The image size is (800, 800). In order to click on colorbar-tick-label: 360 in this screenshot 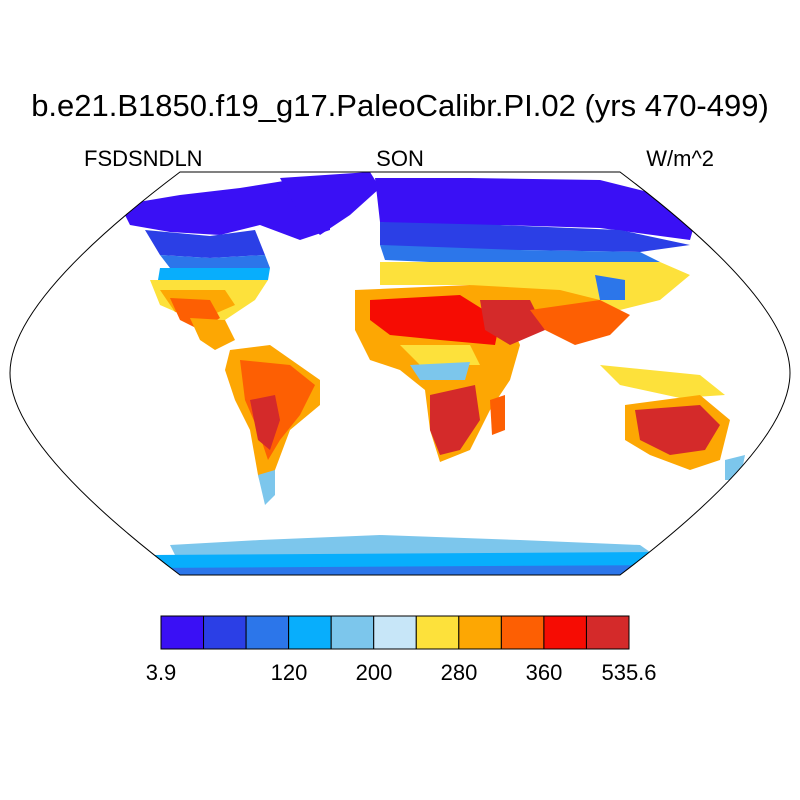, I will do `click(544, 672)`.